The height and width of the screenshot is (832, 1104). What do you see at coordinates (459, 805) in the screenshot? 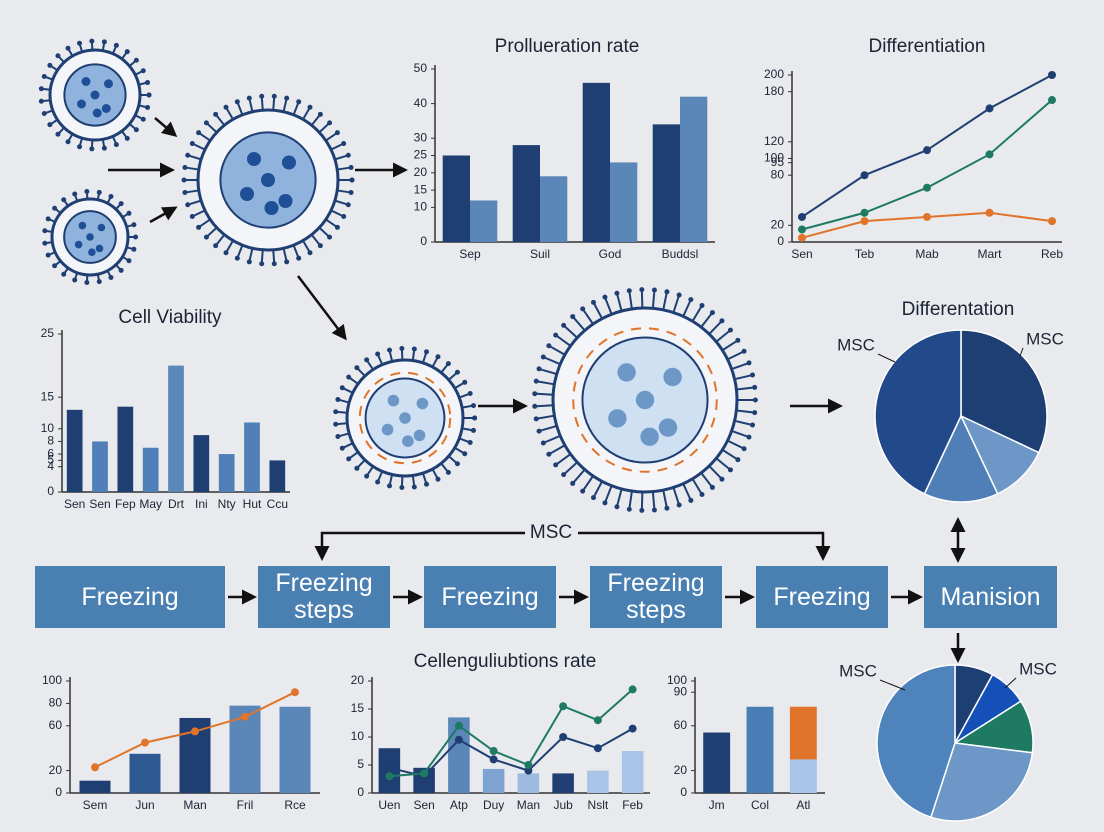
I see `x-tick-label: Atp` at bounding box center [459, 805].